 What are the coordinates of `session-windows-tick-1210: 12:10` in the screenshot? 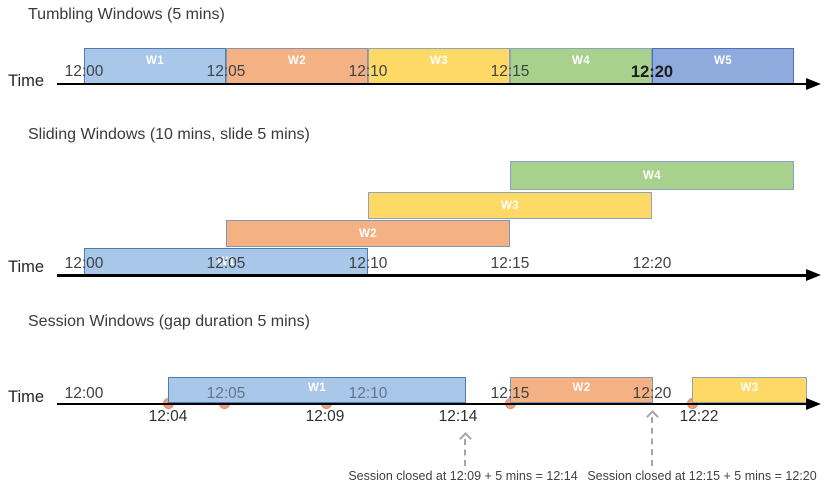 It's located at (368, 393).